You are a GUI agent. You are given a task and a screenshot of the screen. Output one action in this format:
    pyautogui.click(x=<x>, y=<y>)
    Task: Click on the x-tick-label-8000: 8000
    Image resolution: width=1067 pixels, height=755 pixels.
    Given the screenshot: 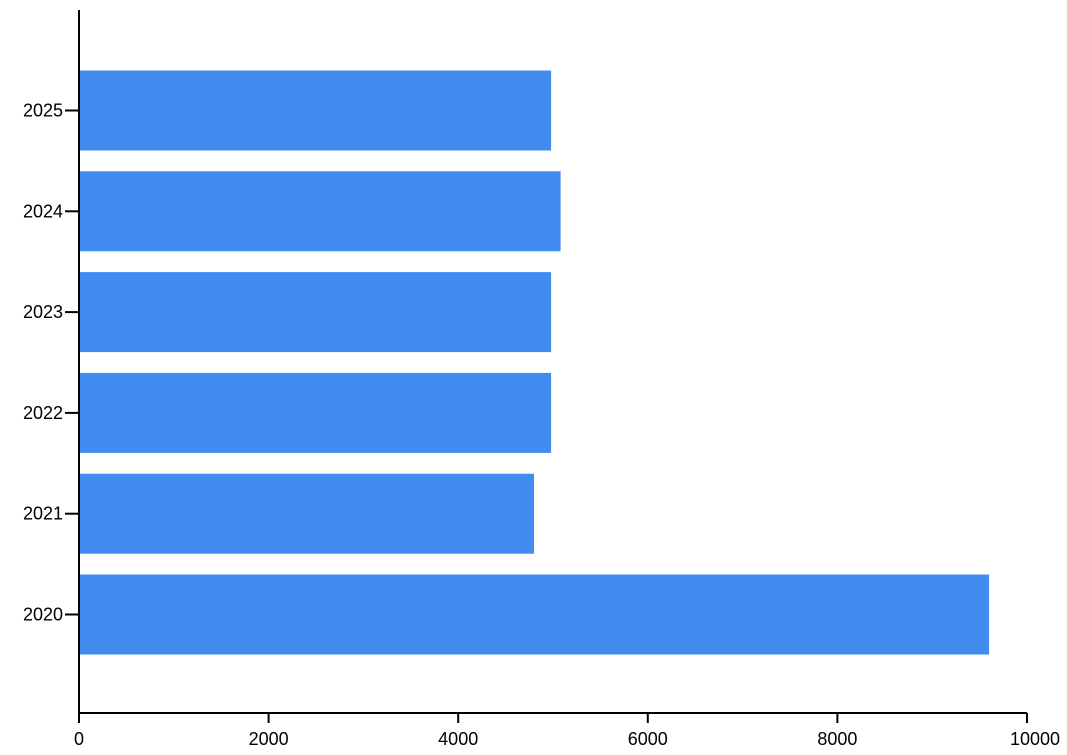 What is the action you would take?
    pyautogui.click(x=837, y=739)
    